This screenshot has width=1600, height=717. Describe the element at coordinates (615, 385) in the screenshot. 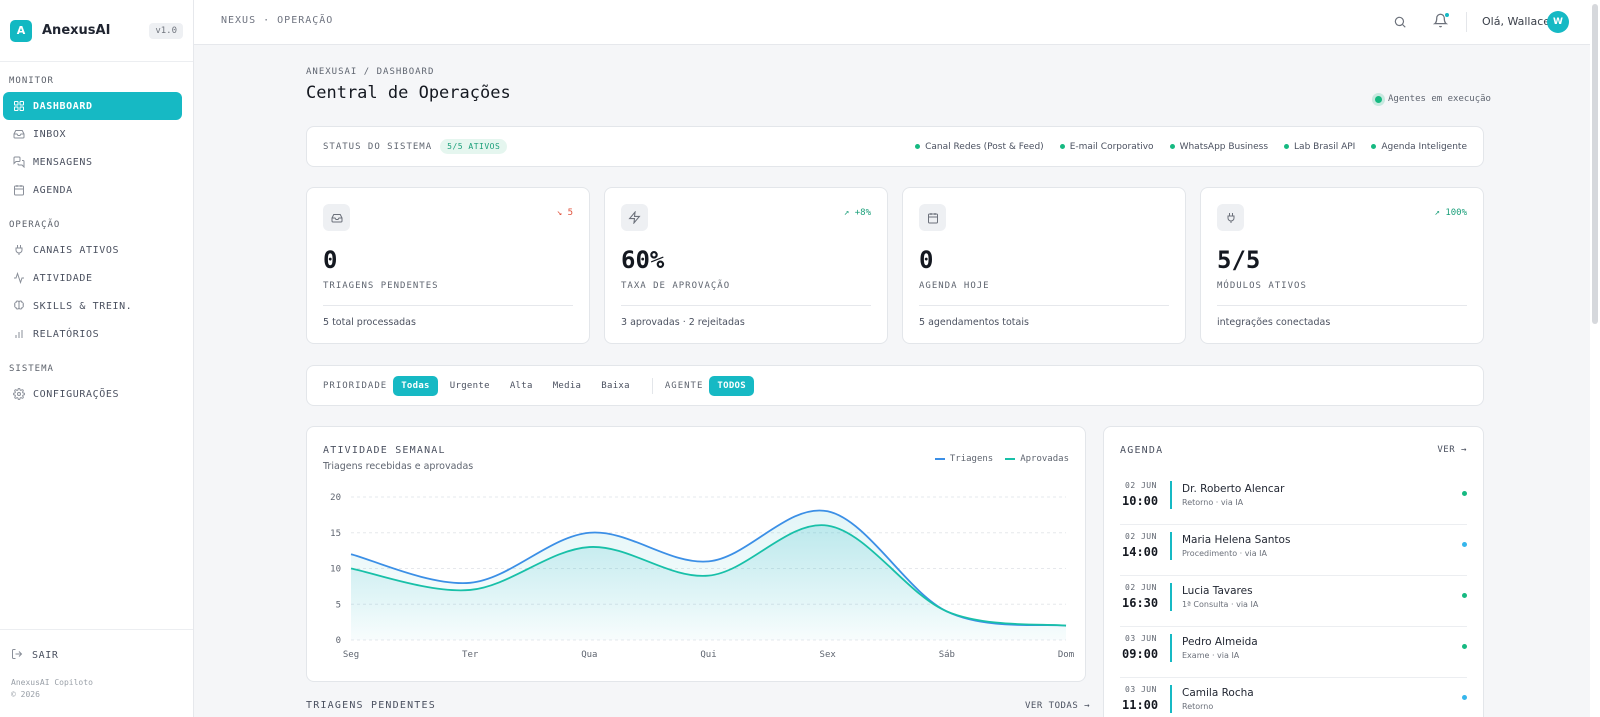

I see `priority-chip-baixa: Baixa` at that location.